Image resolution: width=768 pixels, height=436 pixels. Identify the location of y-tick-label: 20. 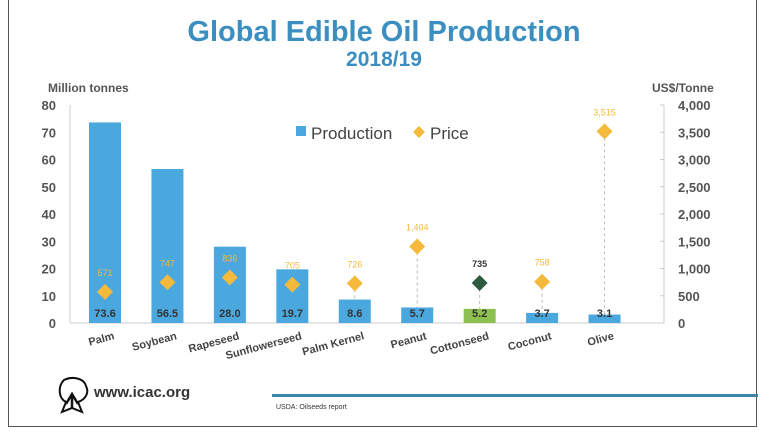
(49, 269).